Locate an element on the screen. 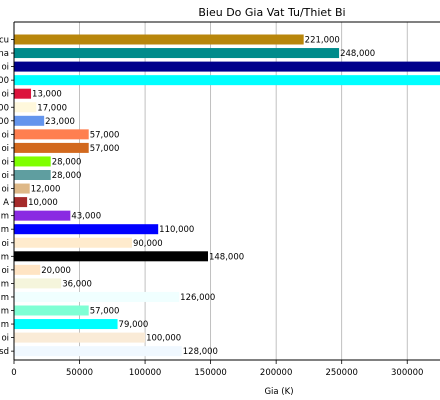  x-tick-label: 150000 is located at coordinates (210, 373).